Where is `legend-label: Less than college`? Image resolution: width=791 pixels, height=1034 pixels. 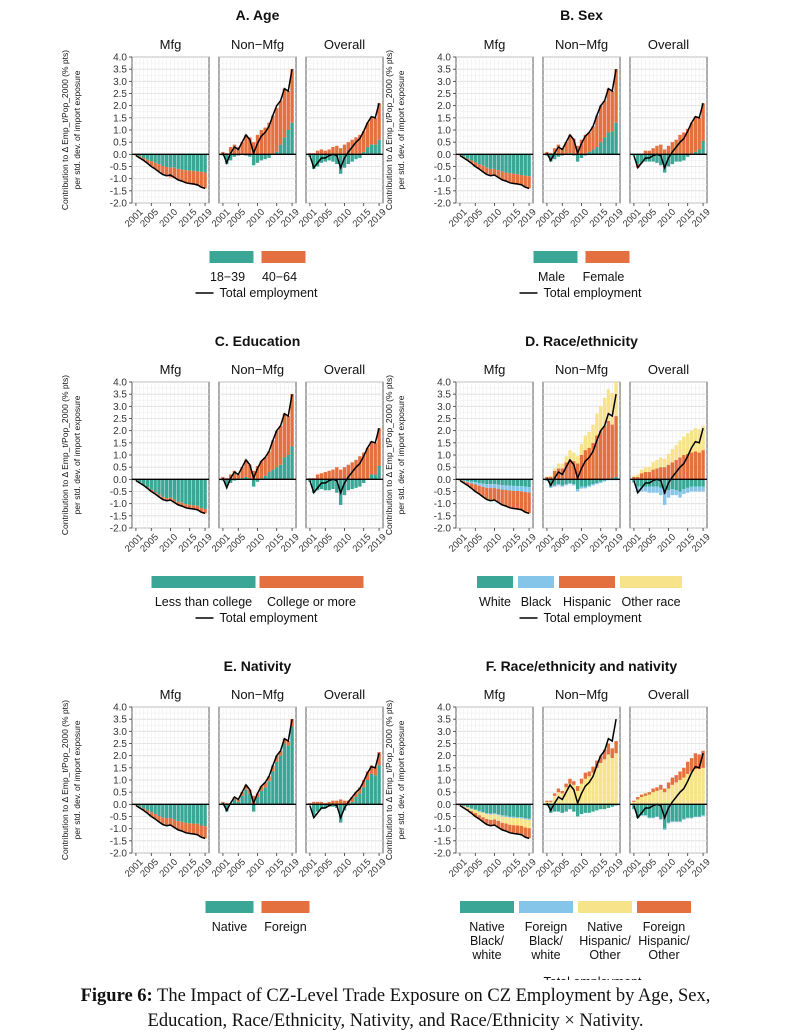 legend-label: Less than college is located at coordinates (203, 602).